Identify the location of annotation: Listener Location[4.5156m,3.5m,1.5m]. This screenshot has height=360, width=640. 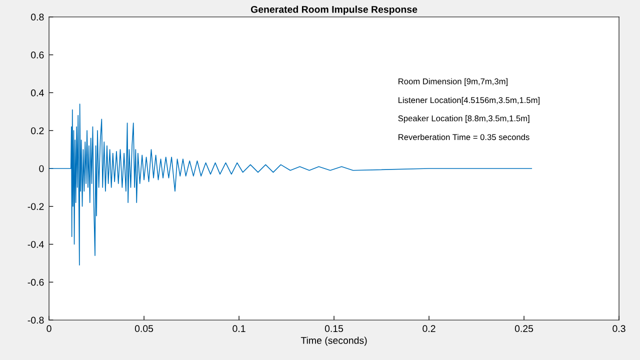
(469, 101).